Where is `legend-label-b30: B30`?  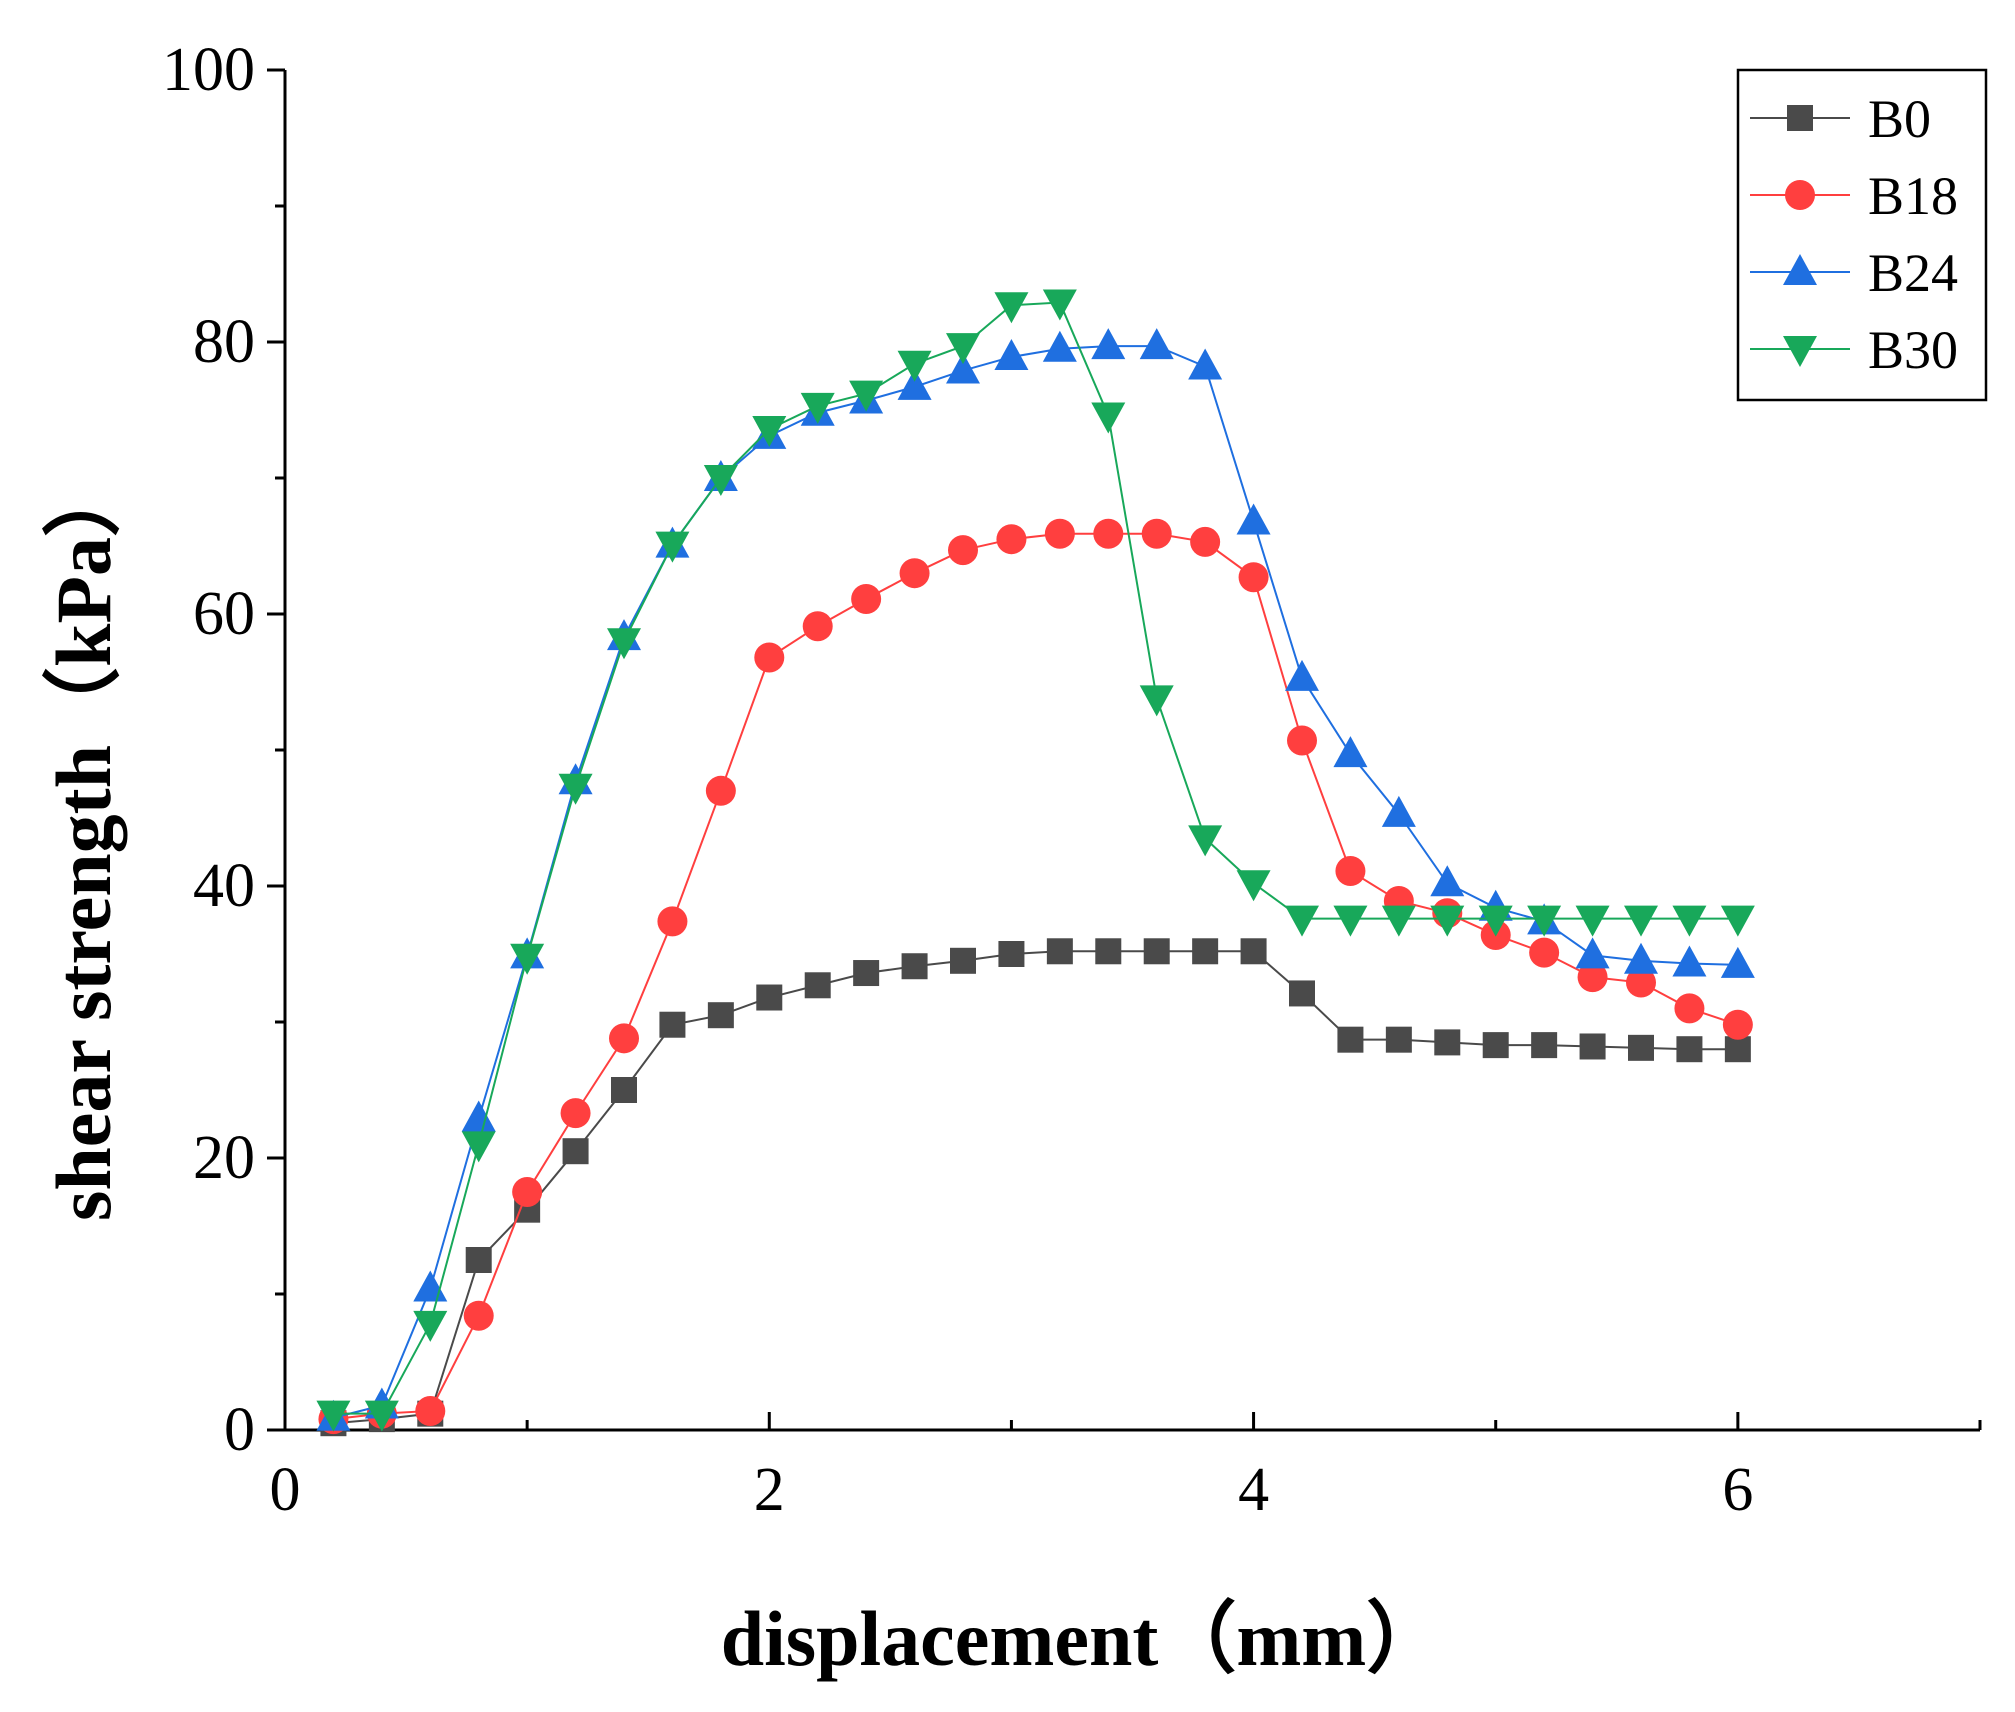
legend-label-b30: B30 is located at coordinates (1913, 350).